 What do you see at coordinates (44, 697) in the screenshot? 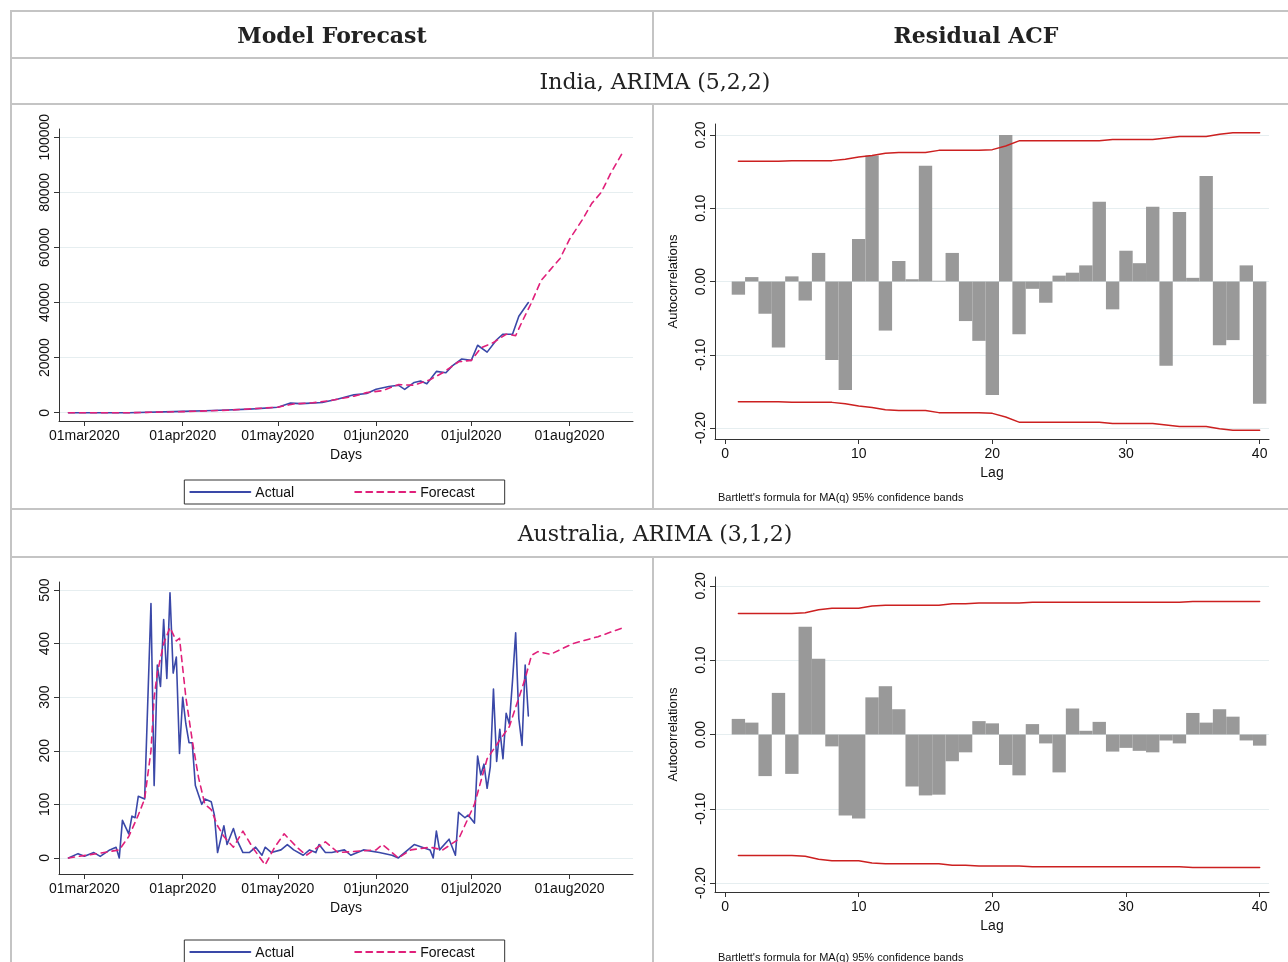
I see `y-tick-label: 300` at bounding box center [44, 697].